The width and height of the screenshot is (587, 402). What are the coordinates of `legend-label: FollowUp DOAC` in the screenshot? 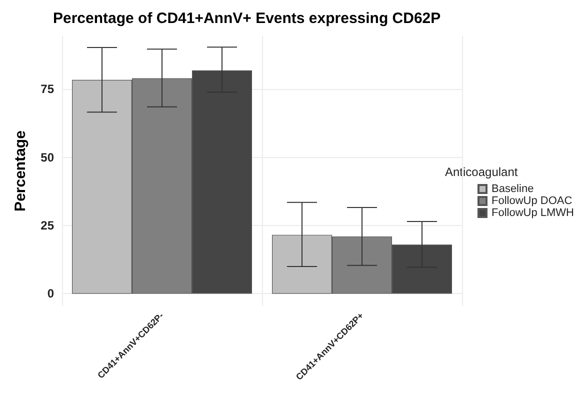 It's located at (531, 201).